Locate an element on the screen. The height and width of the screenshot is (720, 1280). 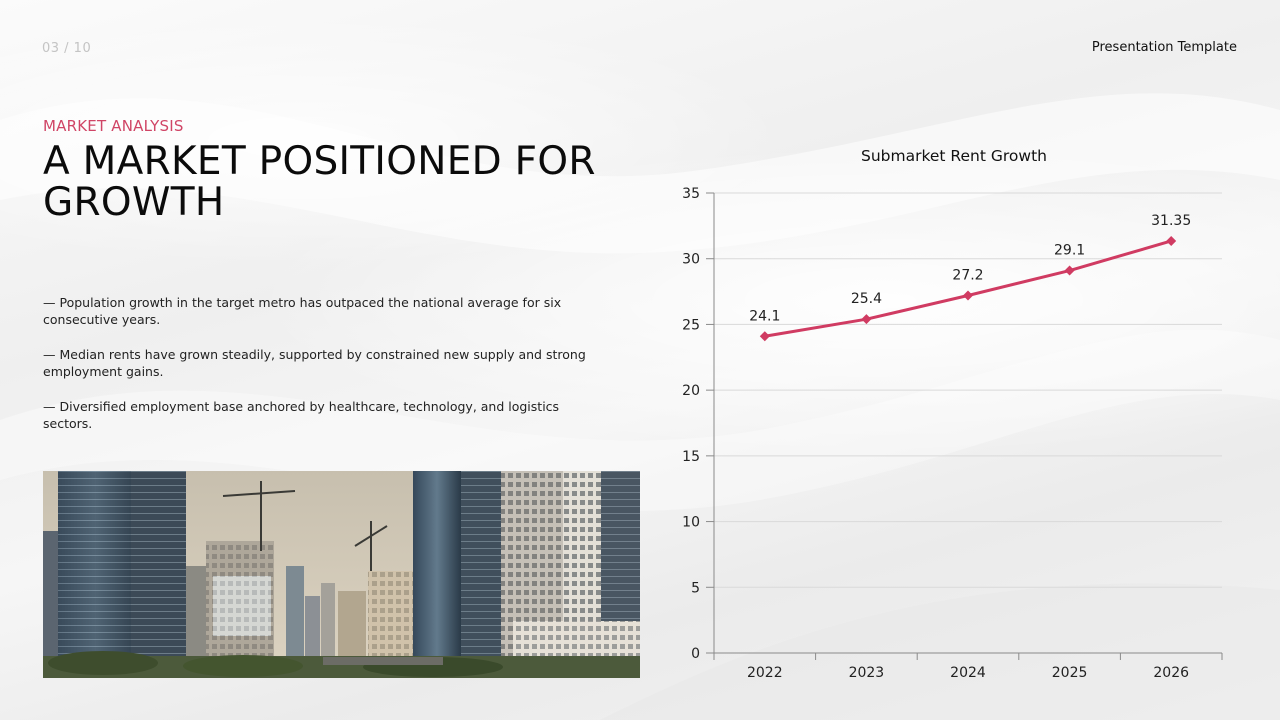
series-line is located at coordinates (968, 288).